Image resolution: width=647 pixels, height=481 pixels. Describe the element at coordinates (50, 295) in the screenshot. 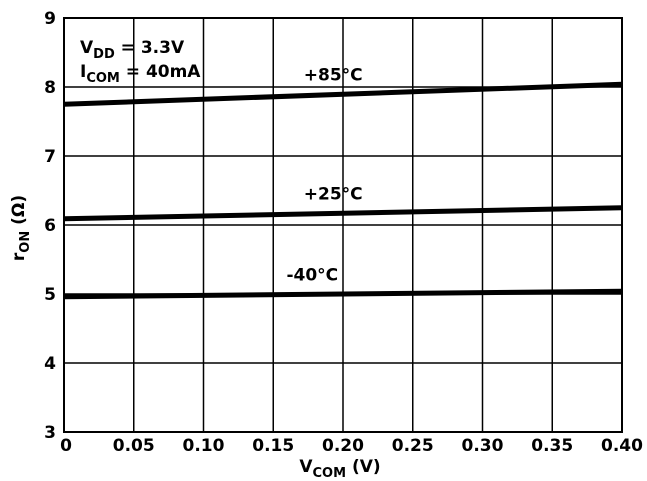

I see `y-tick-label: 5` at that location.